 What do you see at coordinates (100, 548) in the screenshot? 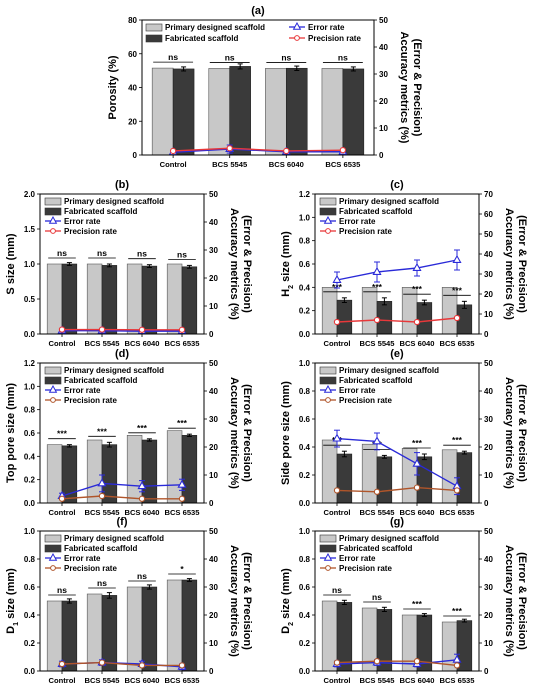
I see `legend-label-fabricated: Fabricated scaffold` at bounding box center [100, 548].